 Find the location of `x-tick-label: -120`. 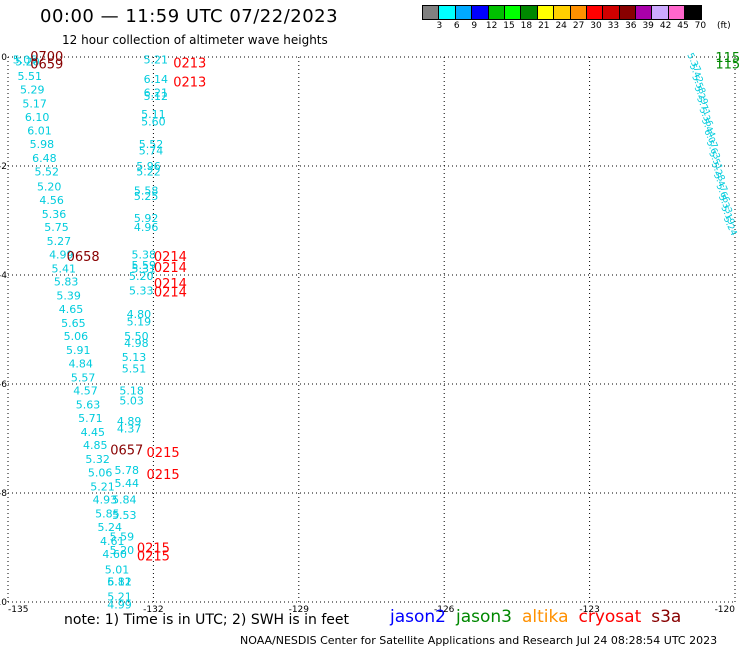

x-tick-label: -120 is located at coordinates (725, 610).